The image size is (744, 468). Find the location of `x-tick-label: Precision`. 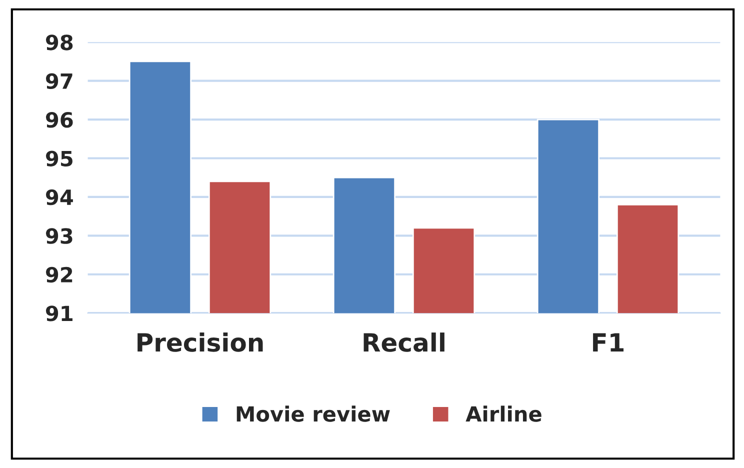

x-tick-label: Precision is located at coordinates (200, 342).